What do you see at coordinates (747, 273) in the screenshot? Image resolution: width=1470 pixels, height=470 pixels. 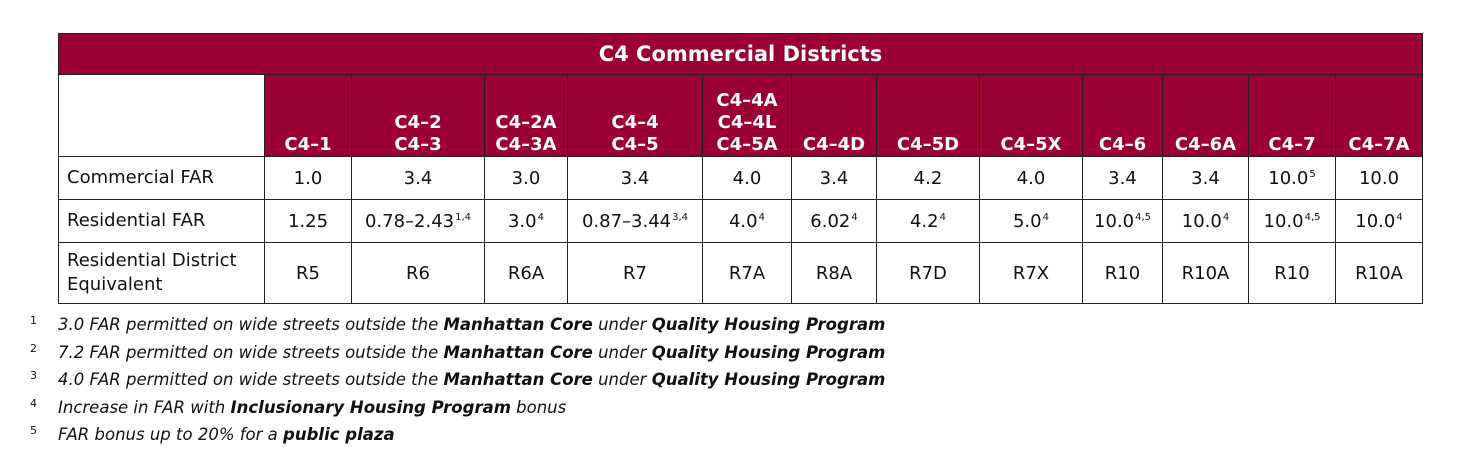 I see `table-cell: R7A` at bounding box center [747, 273].